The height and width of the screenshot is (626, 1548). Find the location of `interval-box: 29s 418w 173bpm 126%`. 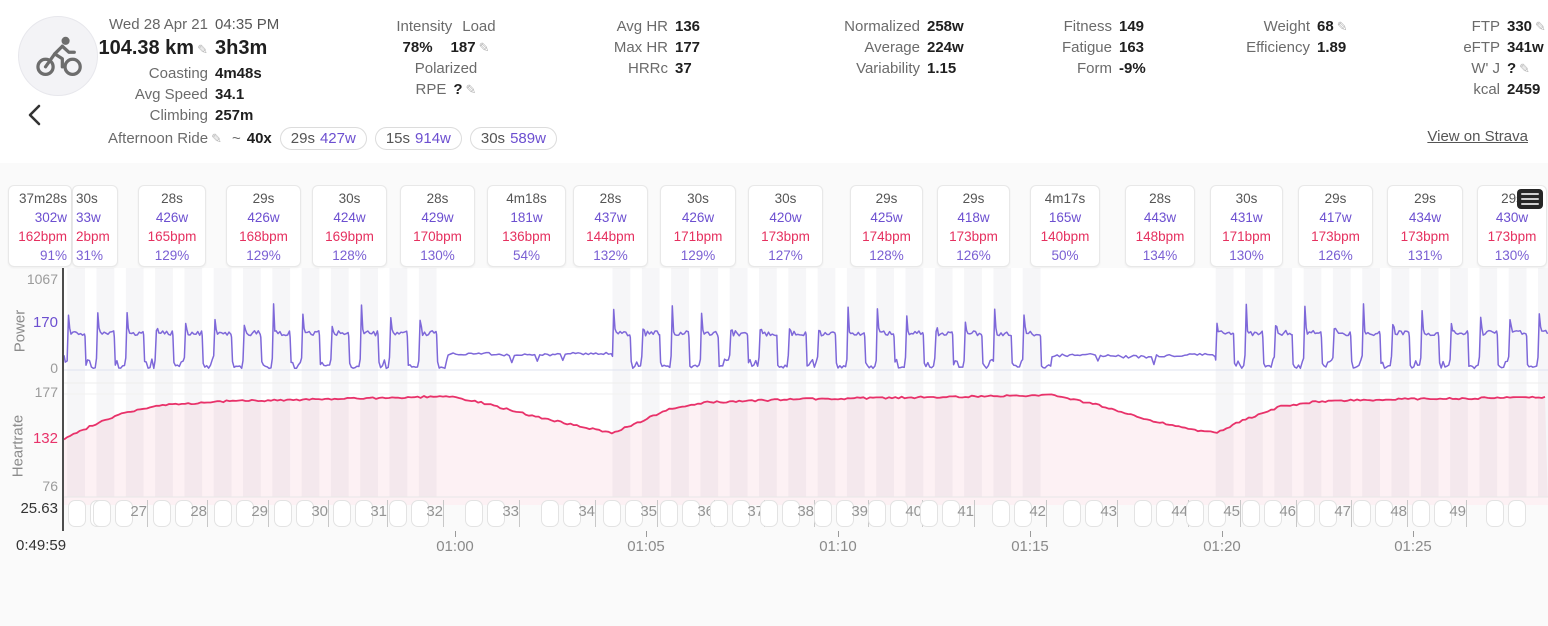

interval-box: 29s 418w 173bpm 126% is located at coordinates (973, 226).